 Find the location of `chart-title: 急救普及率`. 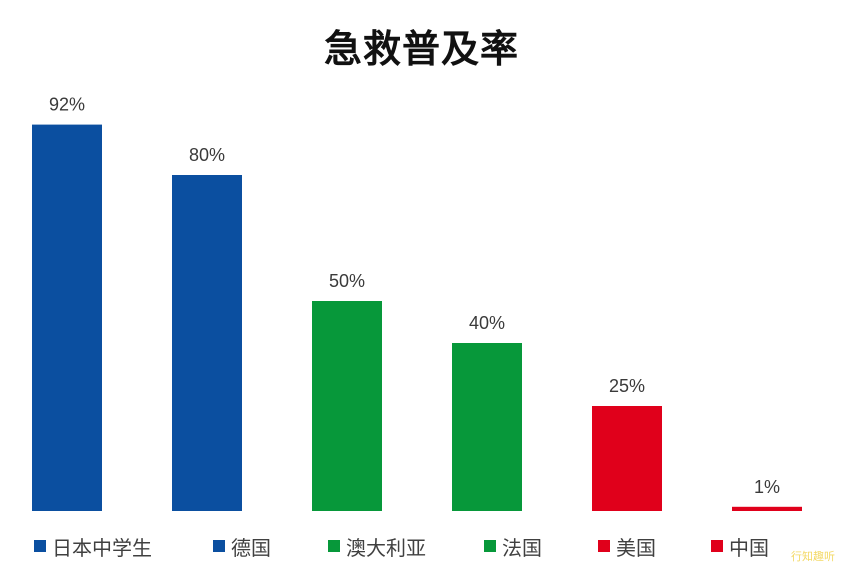

chart-title: 急救普及率 is located at coordinates (421, 49).